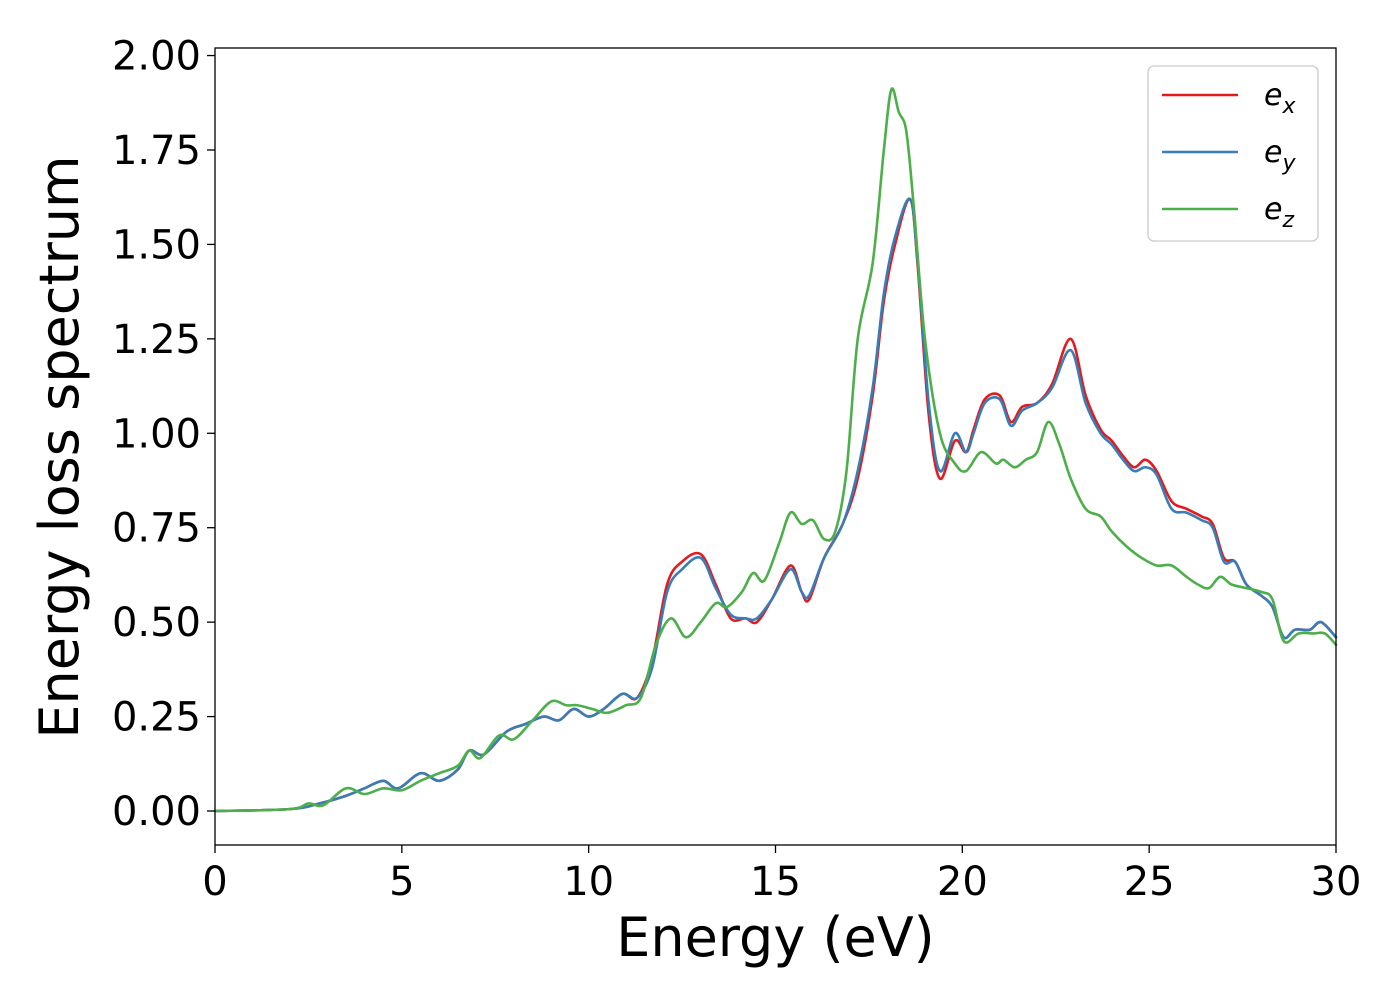 The width and height of the screenshot is (1400, 1000). Describe the element at coordinates (1288, 106) in the screenshot. I see `legend-label-sub: x` at that location.